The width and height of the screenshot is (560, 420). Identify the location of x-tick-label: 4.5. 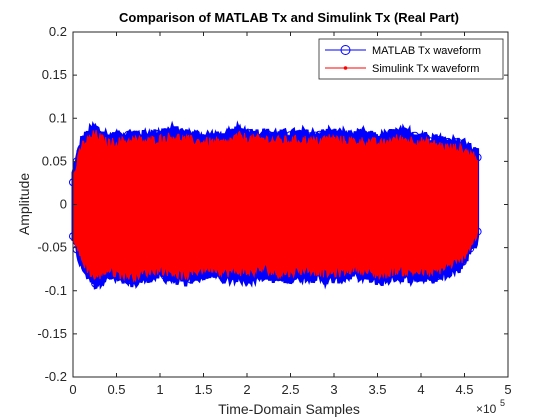
(464, 389).